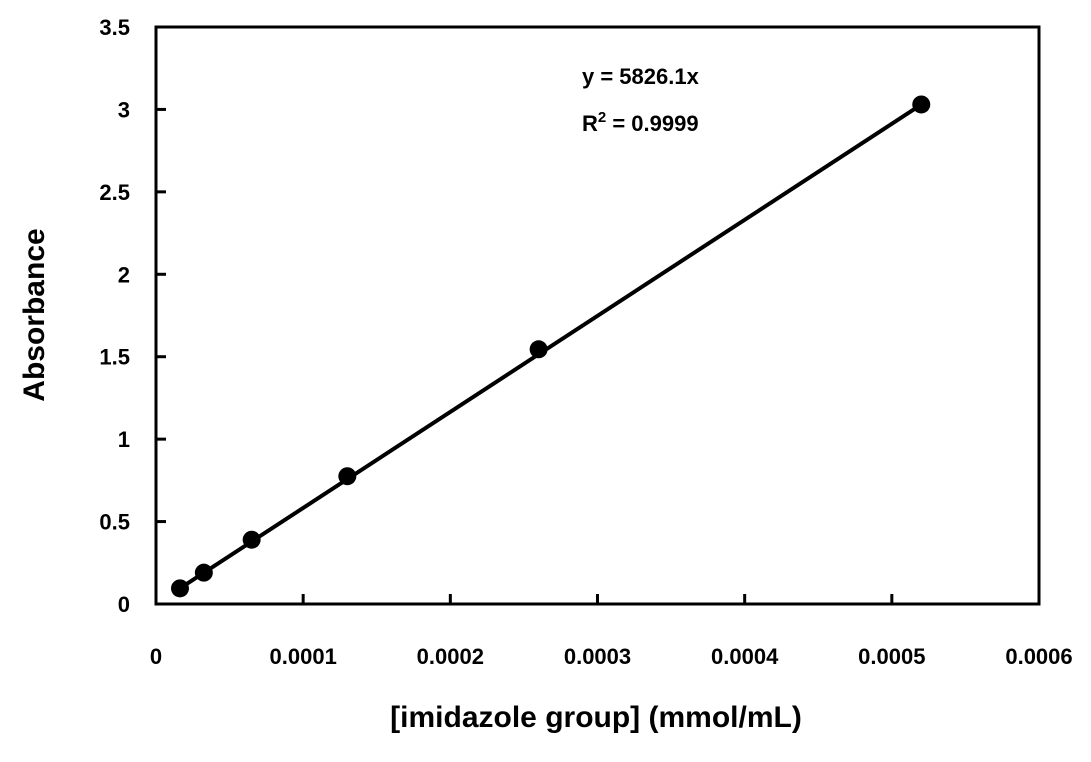 The height and width of the screenshot is (762, 1091). What do you see at coordinates (1038, 656) in the screenshot?
I see `x-tick-label: 0.0006` at bounding box center [1038, 656].